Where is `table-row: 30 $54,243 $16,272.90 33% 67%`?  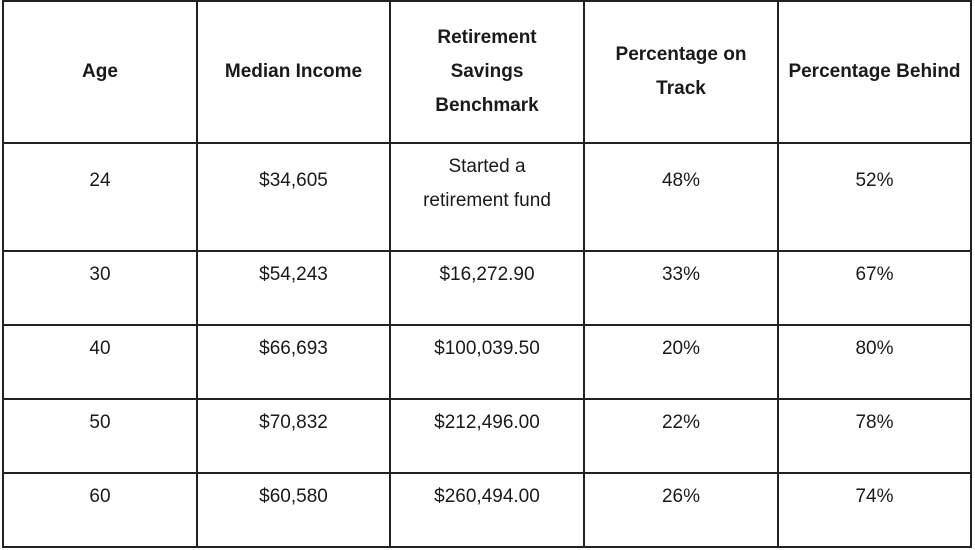 table-row: 30 $54,243 $16,272.90 33% 67% is located at coordinates (487, 288).